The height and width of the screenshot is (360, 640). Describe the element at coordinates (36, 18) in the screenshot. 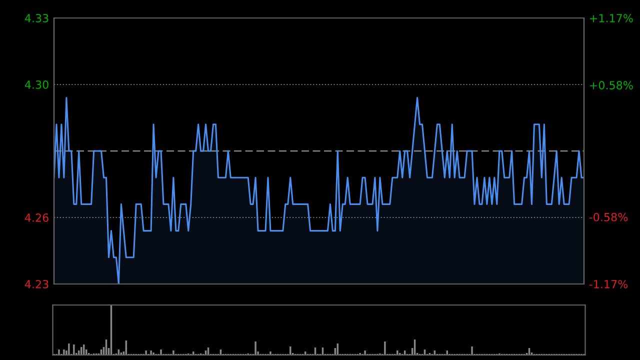

I see `y-tick-label: 4.33` at that location.